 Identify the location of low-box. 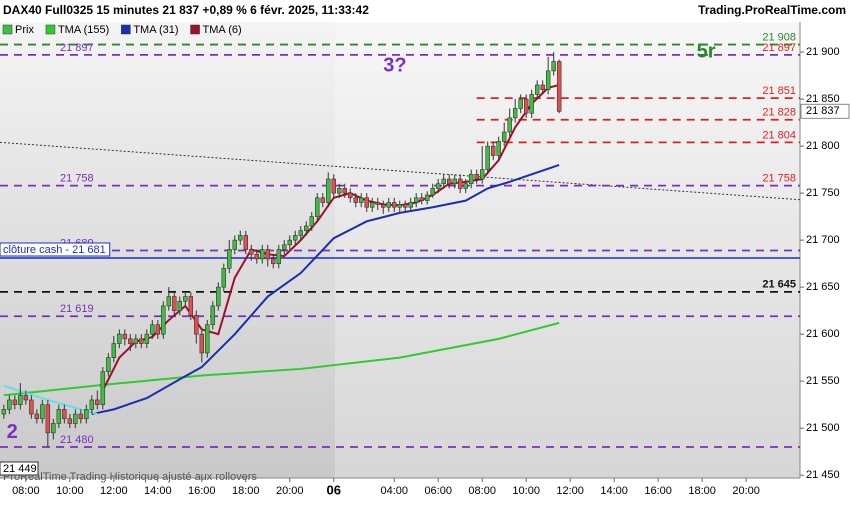
(19, 468).